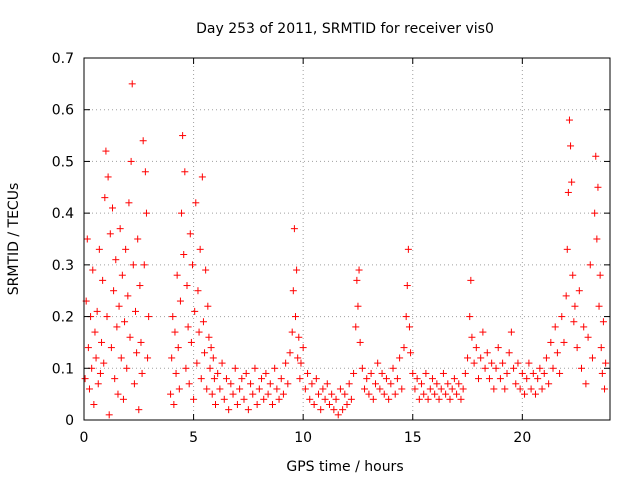 The height and width of the screenshot is (480, 640). What do you see at coordinates (303, 438) in the screenshot?
I see `x-tick-label: 10` at bounding box center [303, 438].